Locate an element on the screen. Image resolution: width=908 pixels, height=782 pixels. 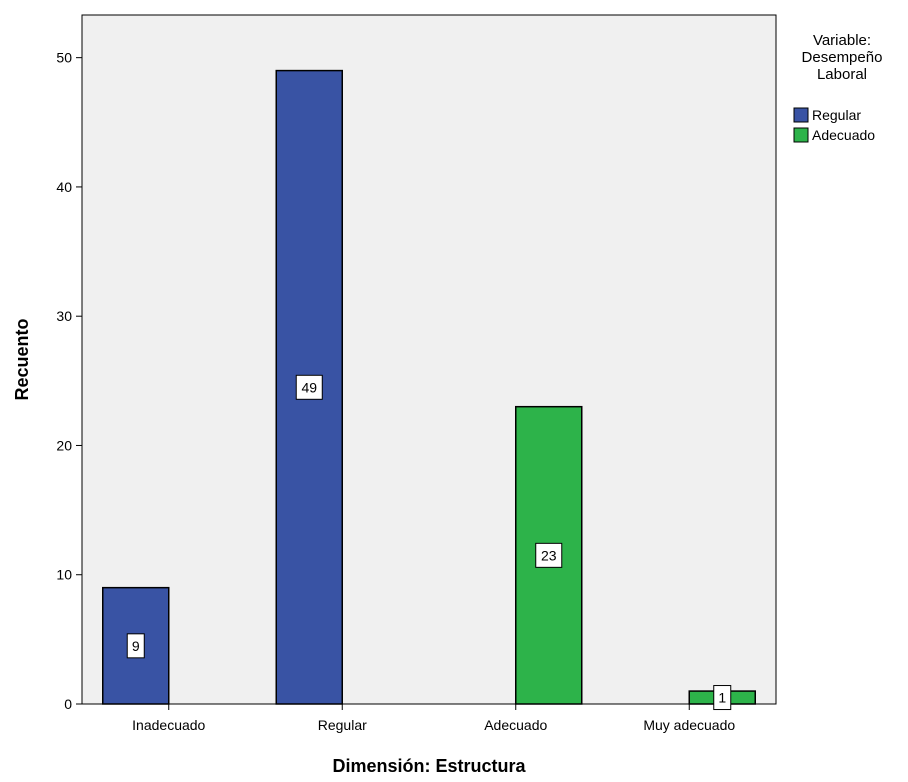
data-label: 9 is located at coordinates (136, 646).